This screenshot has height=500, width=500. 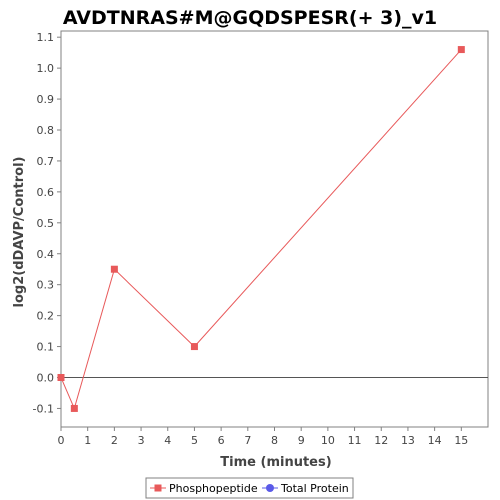 What do you see at coordinates (263, 437) in the screenshot?
I see `x-axis: 0 1 2 3 4 5 6 7 8 9 10 11 12 13 14 15` at bounding box center [263, 437].